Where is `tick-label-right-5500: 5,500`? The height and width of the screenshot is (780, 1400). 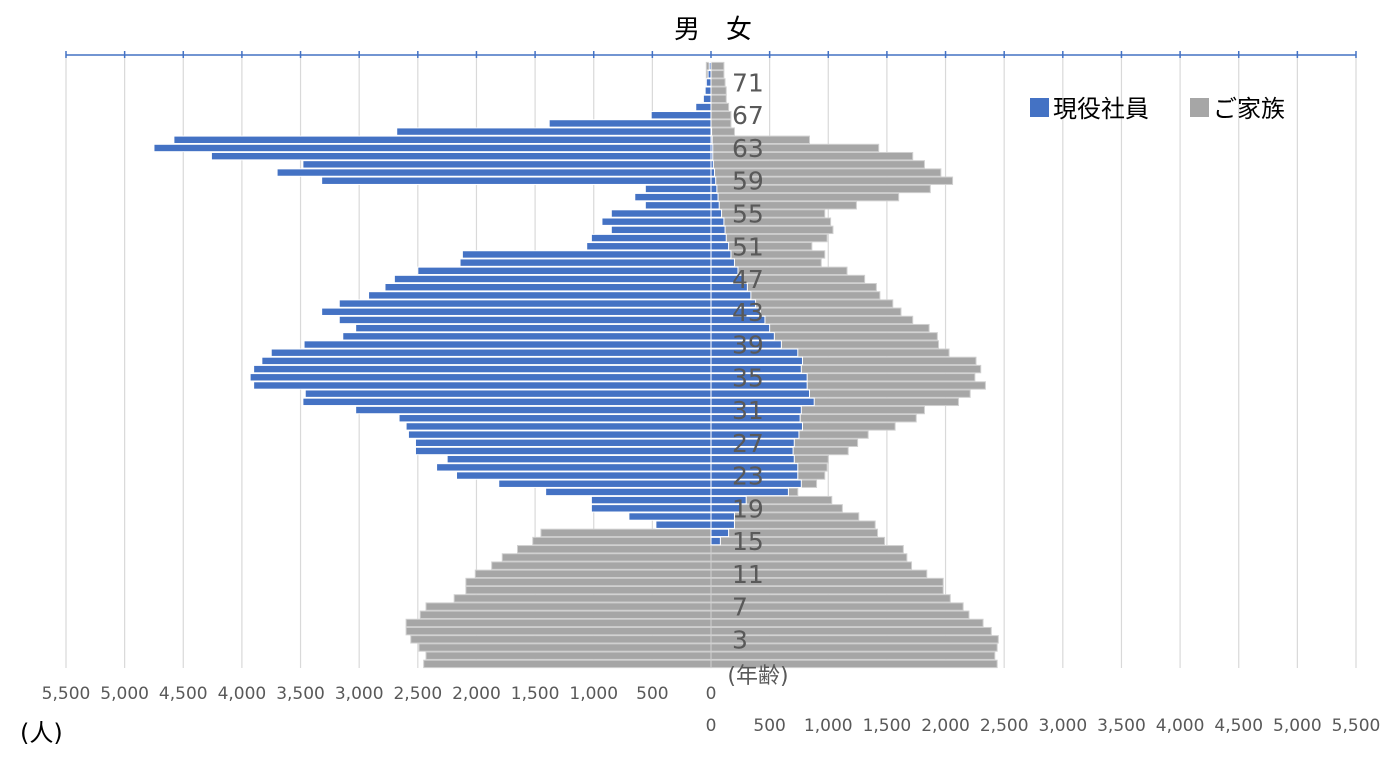
tick-label-right-5500: 5,500 is located at coordinates (1356, 726).